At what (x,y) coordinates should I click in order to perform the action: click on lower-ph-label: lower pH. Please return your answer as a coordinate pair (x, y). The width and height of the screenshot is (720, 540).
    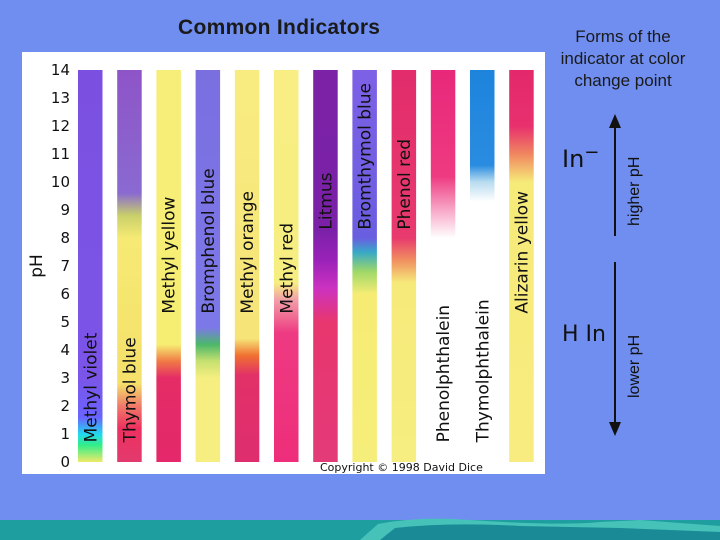
    Looking at the image, I should click on (634, 366).